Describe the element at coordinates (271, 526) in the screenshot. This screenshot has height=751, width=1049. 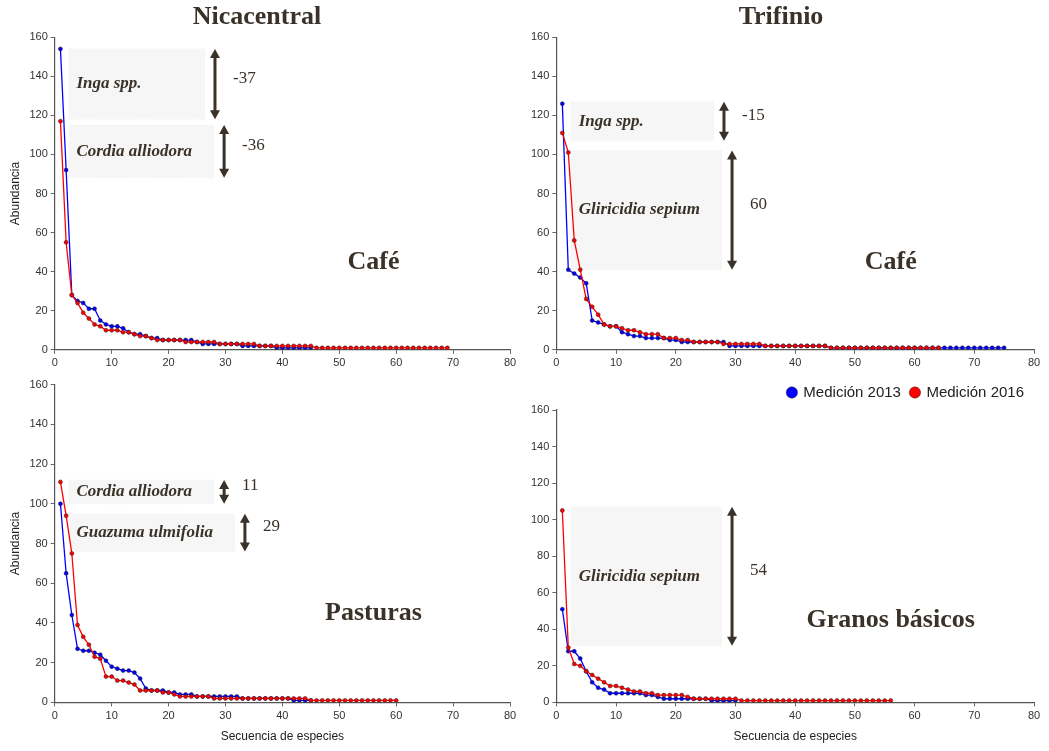
I see `annotation: 29` at that location.